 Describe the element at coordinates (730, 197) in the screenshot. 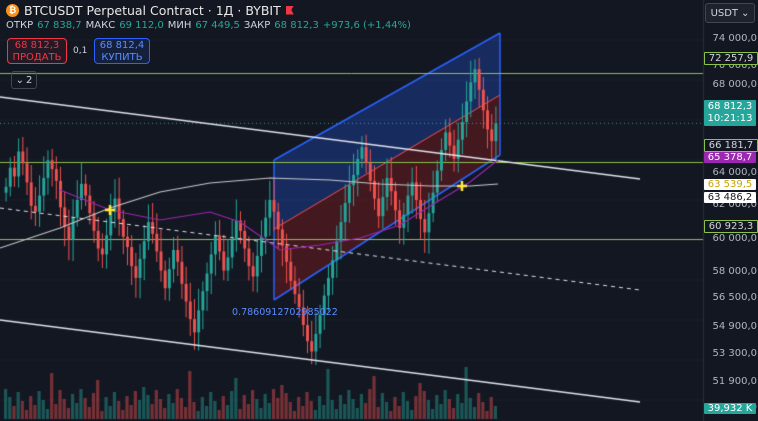

I see `badge-ma-white: 63 486,2` at that location.